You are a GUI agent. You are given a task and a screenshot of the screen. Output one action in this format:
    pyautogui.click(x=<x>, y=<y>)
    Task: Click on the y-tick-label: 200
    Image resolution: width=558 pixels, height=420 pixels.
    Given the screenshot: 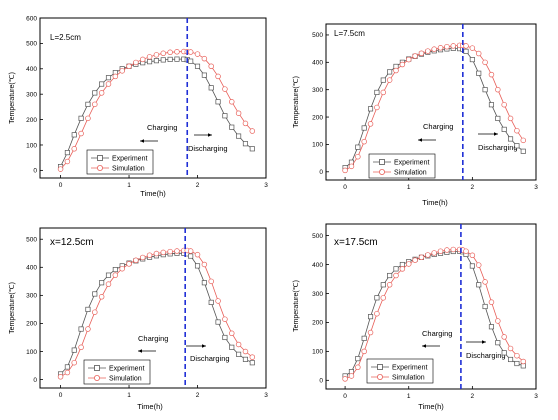 What is the action you would take?
    pyautogui.click(x=31, y=120)
    